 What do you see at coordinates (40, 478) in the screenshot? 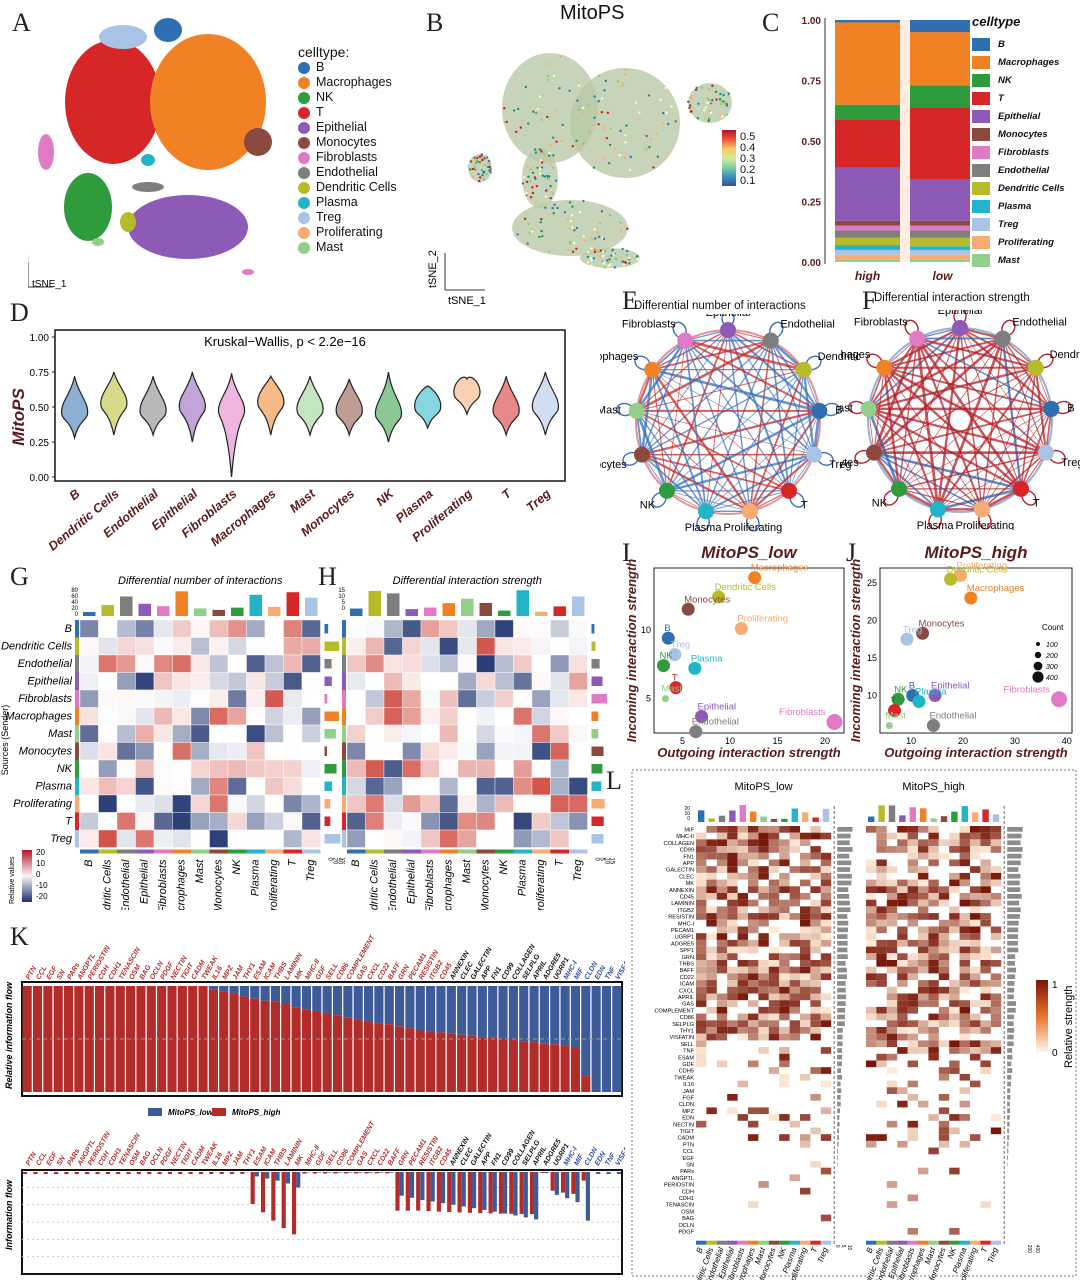
I see `y-tick-label: 0.00` at bounding box center [40, 478].